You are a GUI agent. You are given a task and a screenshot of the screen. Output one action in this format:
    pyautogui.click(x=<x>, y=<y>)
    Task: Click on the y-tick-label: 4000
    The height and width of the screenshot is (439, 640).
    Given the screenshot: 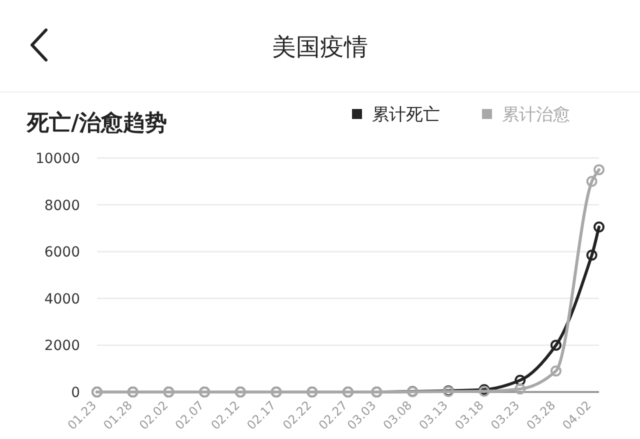 What is the action you would take?
    pyautogui.click(x=62, y=299)
    